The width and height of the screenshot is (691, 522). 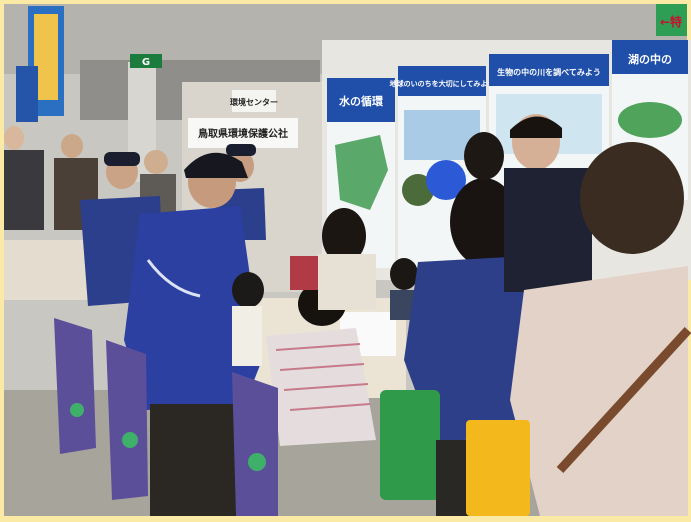 What do you see at coordinates (484, 222) in the screenshot?
I see `woman-blue-head` at bounding box center [484, 222].